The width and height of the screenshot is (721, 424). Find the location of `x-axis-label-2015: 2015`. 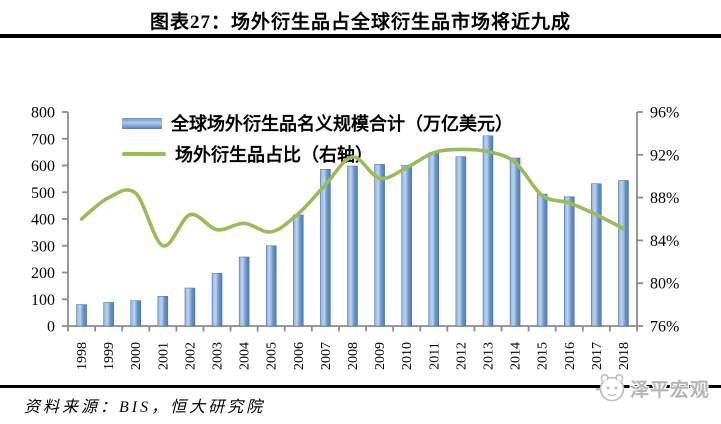

x-axis-label-2015: 2015 is located at coordinates (543, 356).